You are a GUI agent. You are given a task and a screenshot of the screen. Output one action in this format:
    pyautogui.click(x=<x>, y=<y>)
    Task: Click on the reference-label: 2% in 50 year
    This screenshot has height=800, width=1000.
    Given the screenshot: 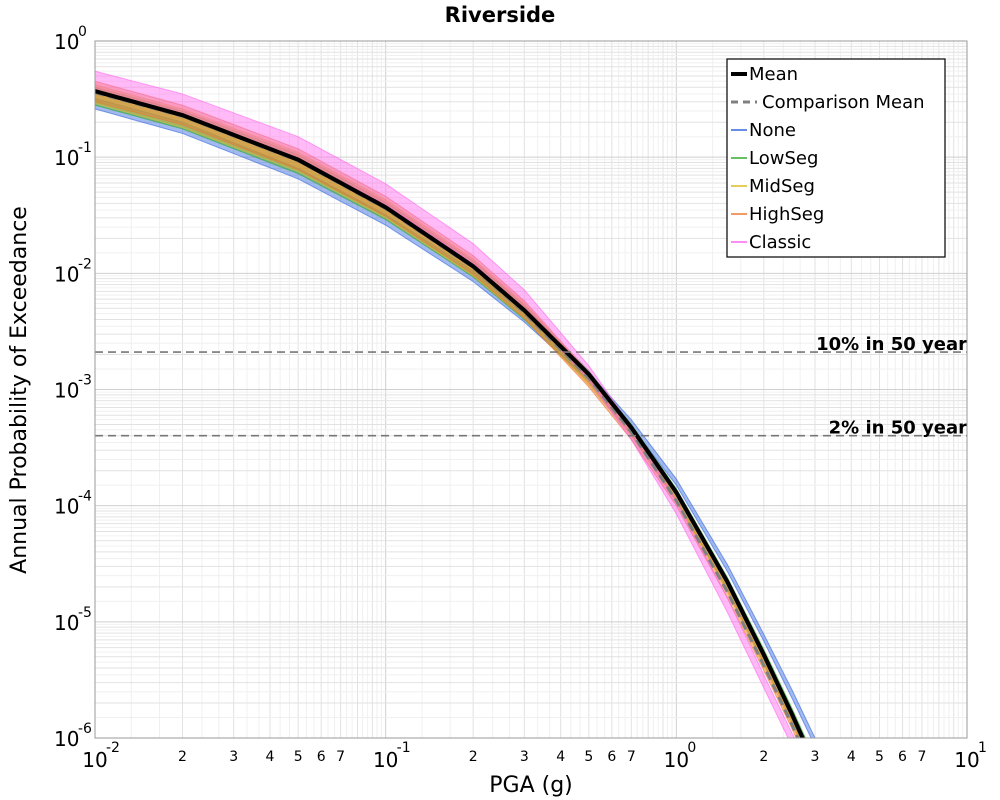 What is the action you would take?
    pyautogui.click(x=898, y=428)
    